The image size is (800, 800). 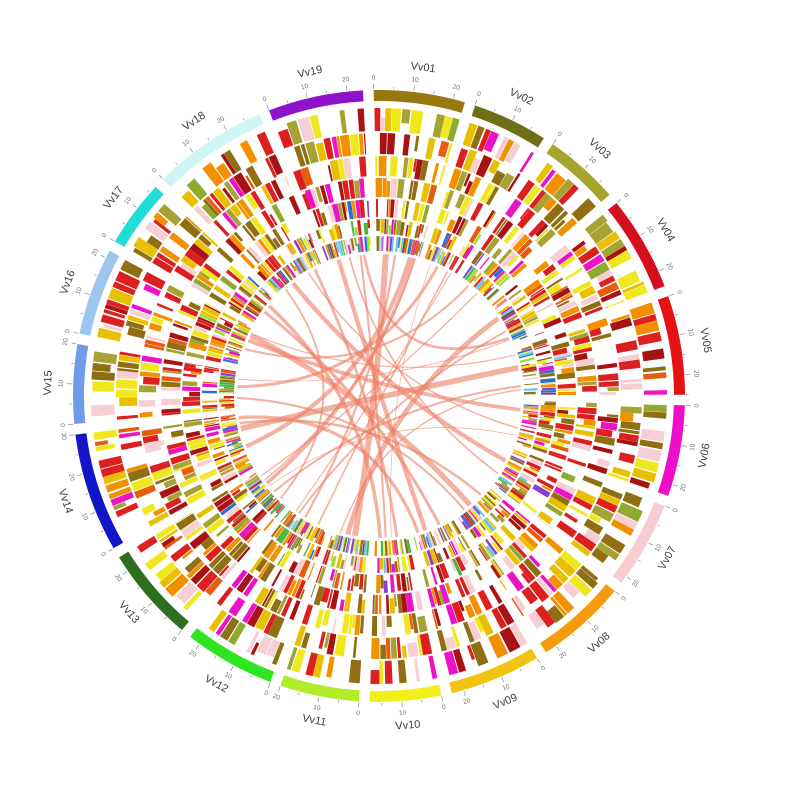 I want to click on tick-label: 0, so click(x=68, y=330).